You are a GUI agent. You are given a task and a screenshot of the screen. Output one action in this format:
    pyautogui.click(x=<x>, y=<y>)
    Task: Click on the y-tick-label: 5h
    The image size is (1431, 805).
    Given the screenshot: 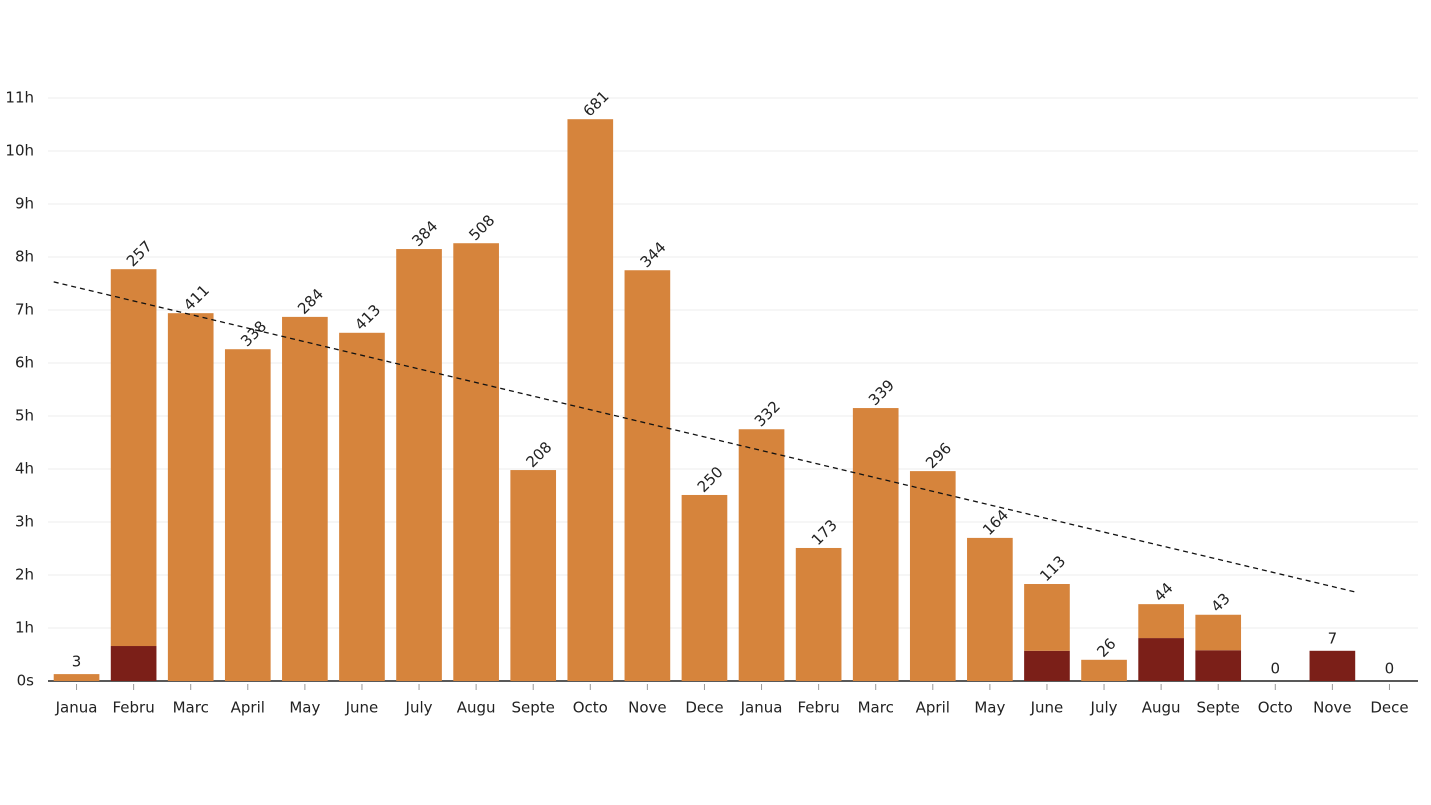 What is the action you would take?
    pyautogui.click(x=24, y=416)
    